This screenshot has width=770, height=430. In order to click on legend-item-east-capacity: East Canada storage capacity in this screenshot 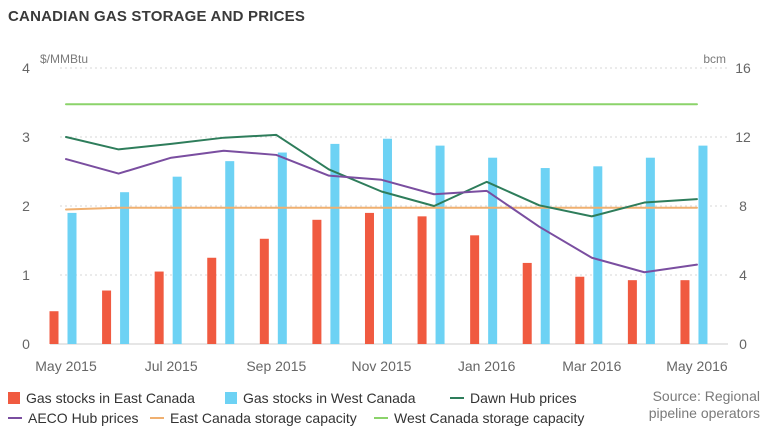, I will do `click(253, 418)`.